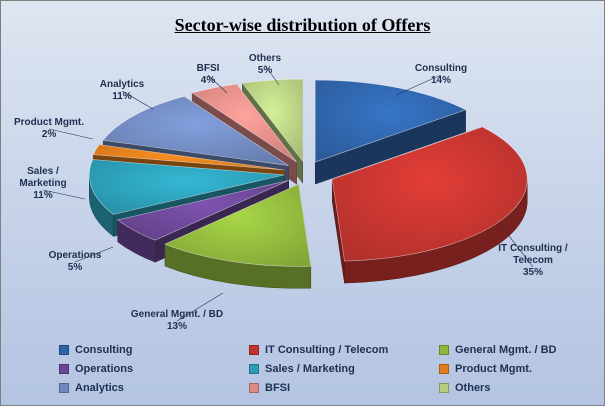 This screenshot has width=605, height=406. I want to click on pie-label-bfsi-value: 4%, so click(208, 80).